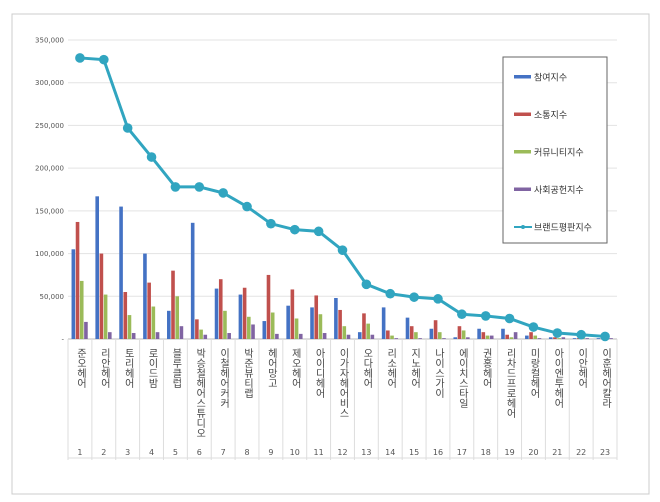 This screenshot has width=660, height=502. What do you see at coordinates (200, 393) in the screenshot?
I see `category-label: 박승철헤어스튜디오` at bounding box center [200, 393].